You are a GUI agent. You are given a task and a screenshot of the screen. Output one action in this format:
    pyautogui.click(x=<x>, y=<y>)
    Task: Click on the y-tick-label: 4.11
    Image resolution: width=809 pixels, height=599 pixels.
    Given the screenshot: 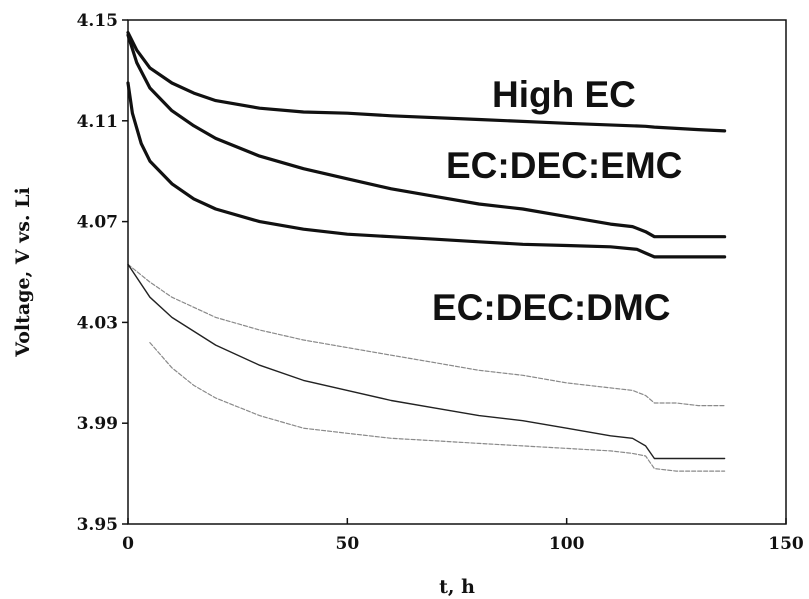 What is the action you would take?
    pyautogui.click(x=97, y=122)
    